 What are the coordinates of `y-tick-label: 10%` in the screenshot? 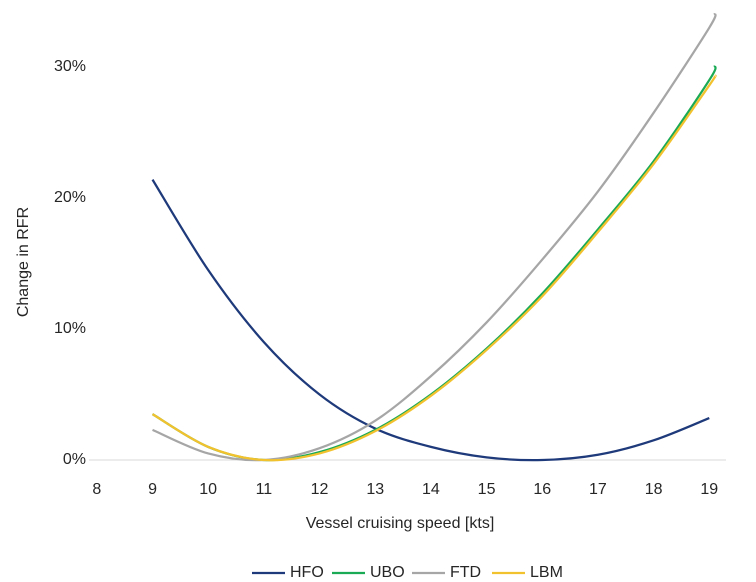 It's located at (70, 328).